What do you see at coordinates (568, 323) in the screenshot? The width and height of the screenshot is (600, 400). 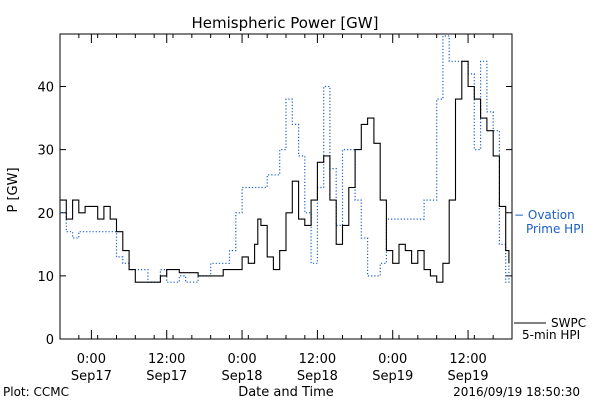 I see `legend-swpc-line1: SWPC` at bounding box center [568, 323].